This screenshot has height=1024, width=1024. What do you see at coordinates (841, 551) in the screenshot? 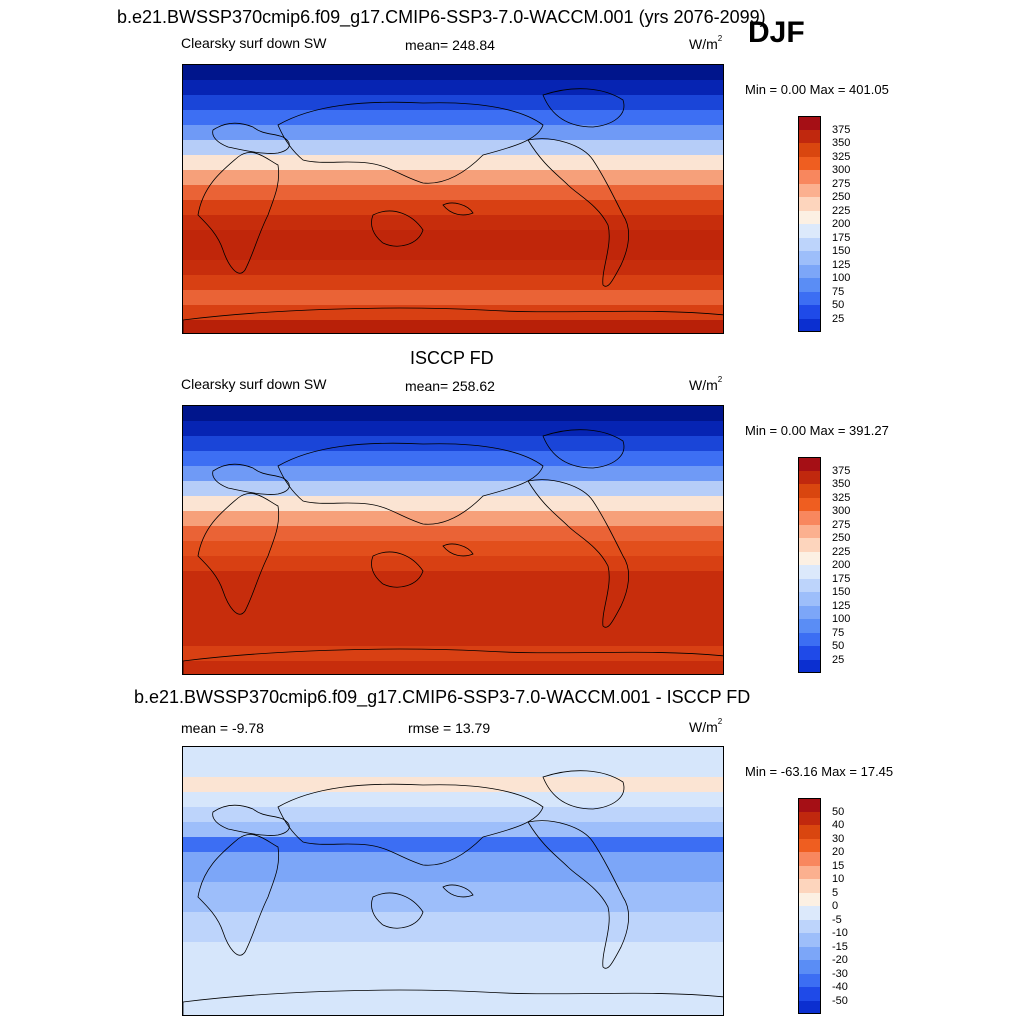
I see `colorbar-tick-label: 225` at bounding box center [841, 551].